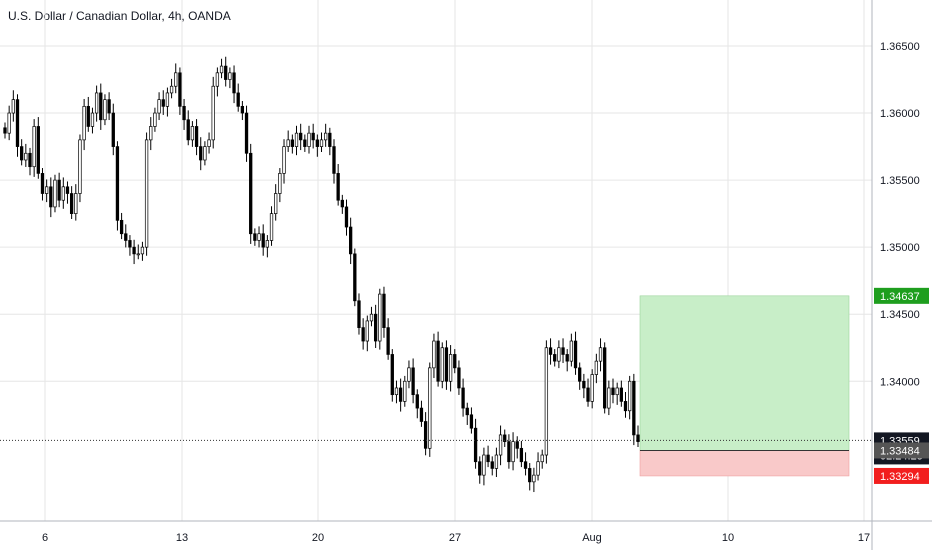 Image resolution: width=932 pixels, height=550 pixels. Describe the element at coordinates (900, 297) in the screenshot. I see `target-price-tag: 1.34637` at that location.